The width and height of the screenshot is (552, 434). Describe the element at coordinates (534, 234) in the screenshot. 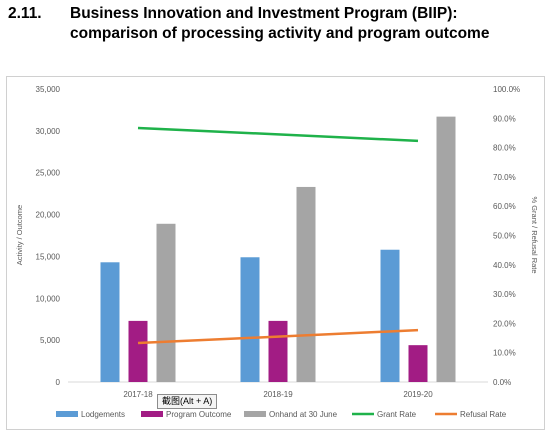

I see `y2-axis-title: % Grant / Refusal Rate` at that location.